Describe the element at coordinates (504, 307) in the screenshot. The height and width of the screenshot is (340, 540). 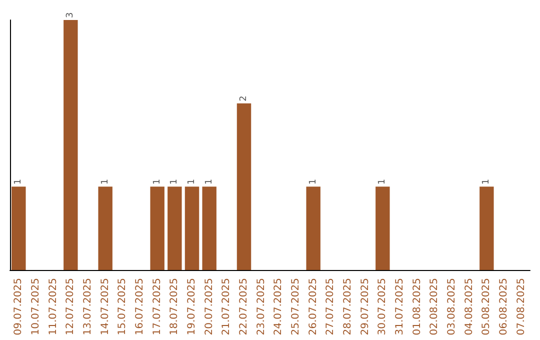
I see `x-tick-label: 06.08.2025` at that location.